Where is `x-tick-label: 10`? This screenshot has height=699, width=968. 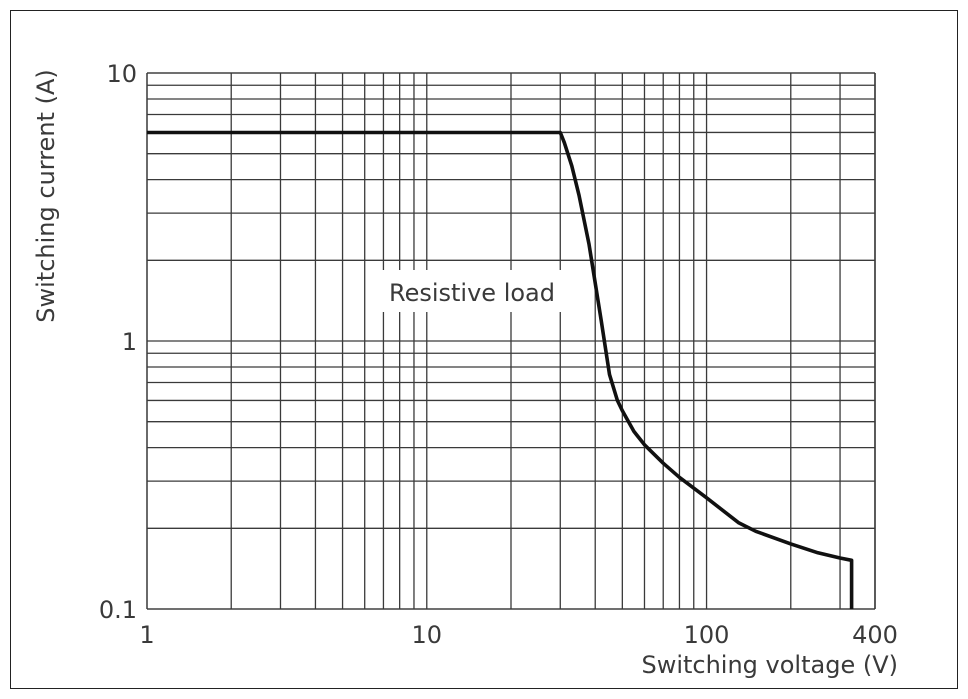
x-tick-label: 10 is located at coordinates (427, 635).